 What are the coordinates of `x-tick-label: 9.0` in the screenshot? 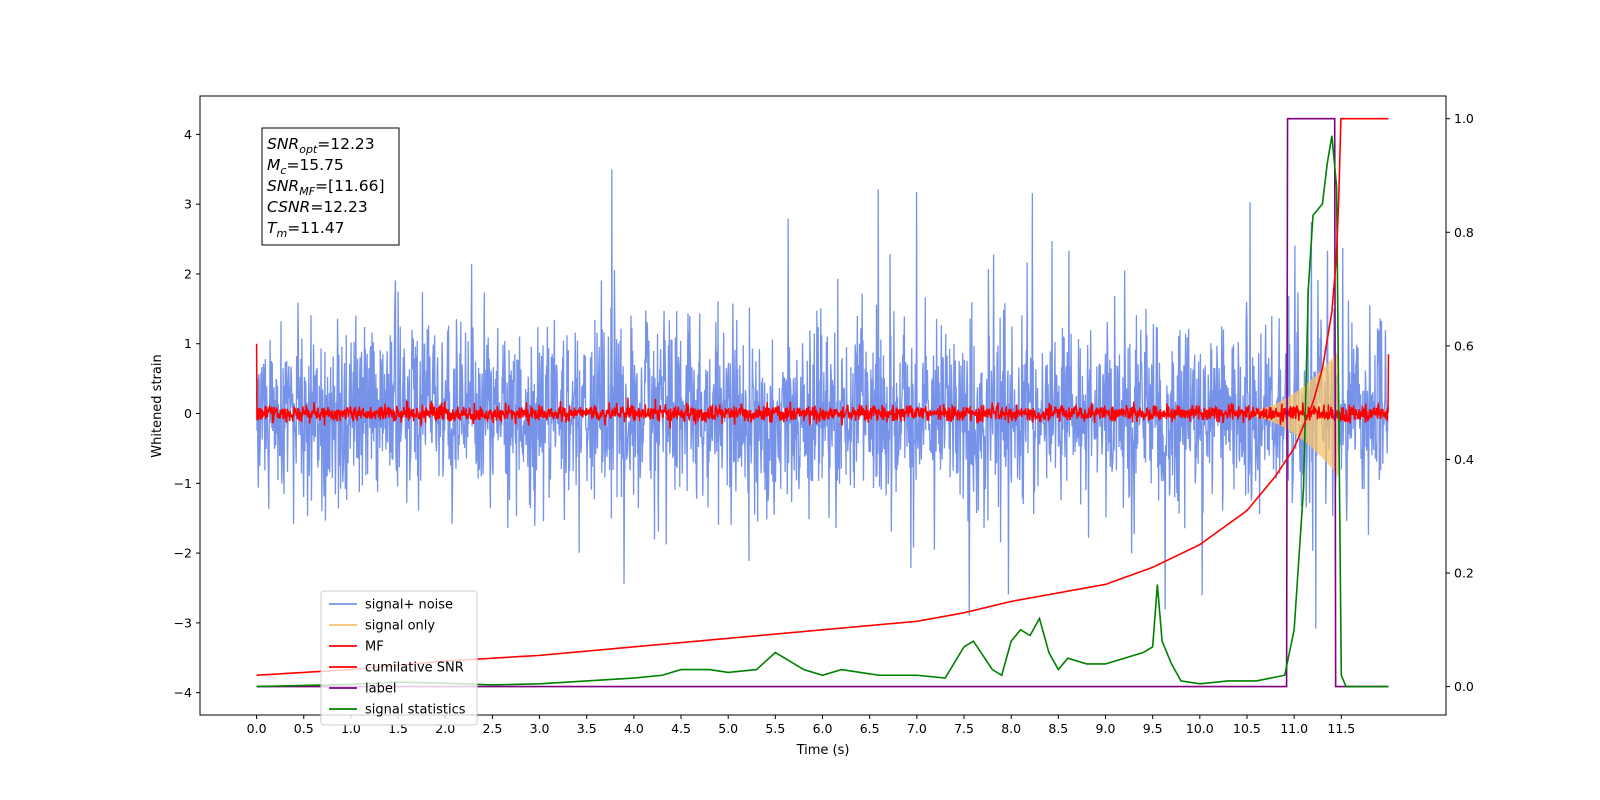 It's located at (1106, 728).